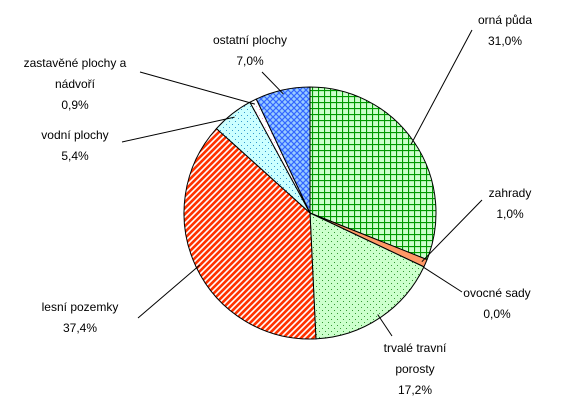 This screenshot has height=405, width=564. What do you see at coordinates (510, 214) in the screenshot?
I see `value-label: 1,0%` at bounding box center [510, 214].